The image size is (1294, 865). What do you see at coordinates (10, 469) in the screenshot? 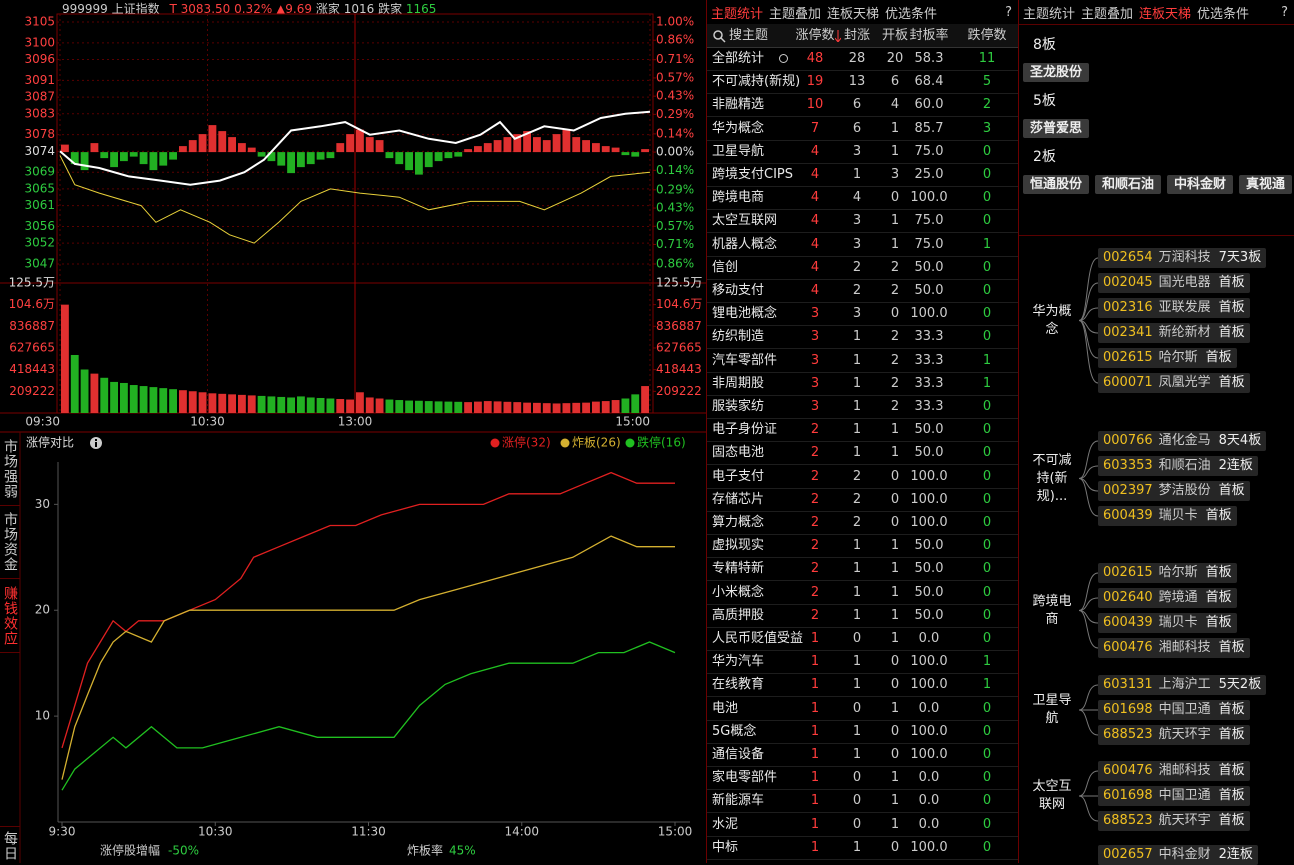
I see `side-tab: 市场强弱` at bounding box center [10, 469].